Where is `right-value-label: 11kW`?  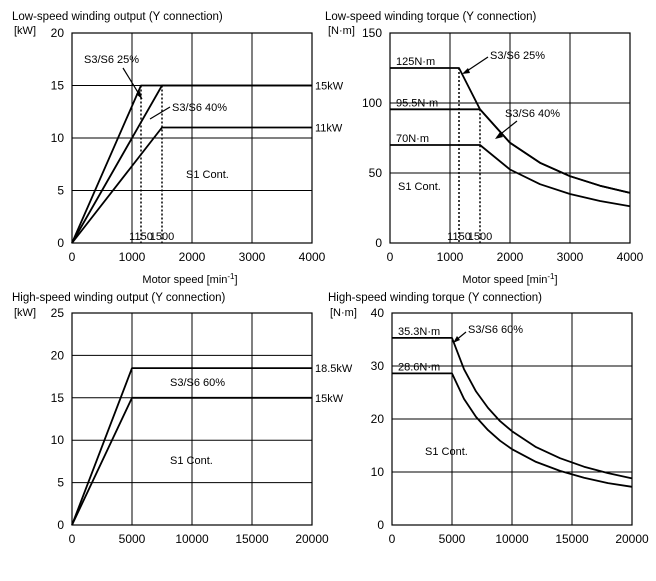 right-value-label: 11kW is located at coordinates (329, 129).